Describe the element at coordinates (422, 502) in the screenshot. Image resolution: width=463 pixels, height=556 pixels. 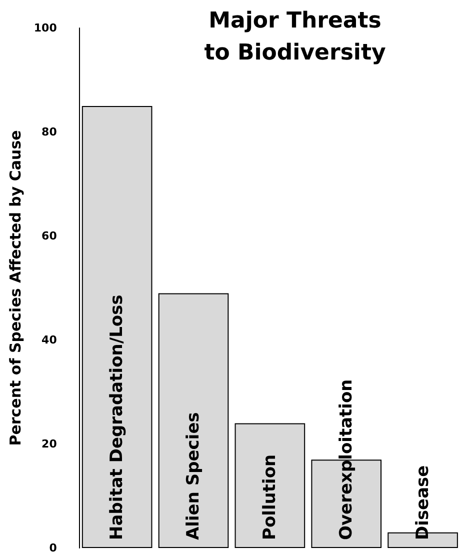
I see `x-tick-label: Disease` at that location.